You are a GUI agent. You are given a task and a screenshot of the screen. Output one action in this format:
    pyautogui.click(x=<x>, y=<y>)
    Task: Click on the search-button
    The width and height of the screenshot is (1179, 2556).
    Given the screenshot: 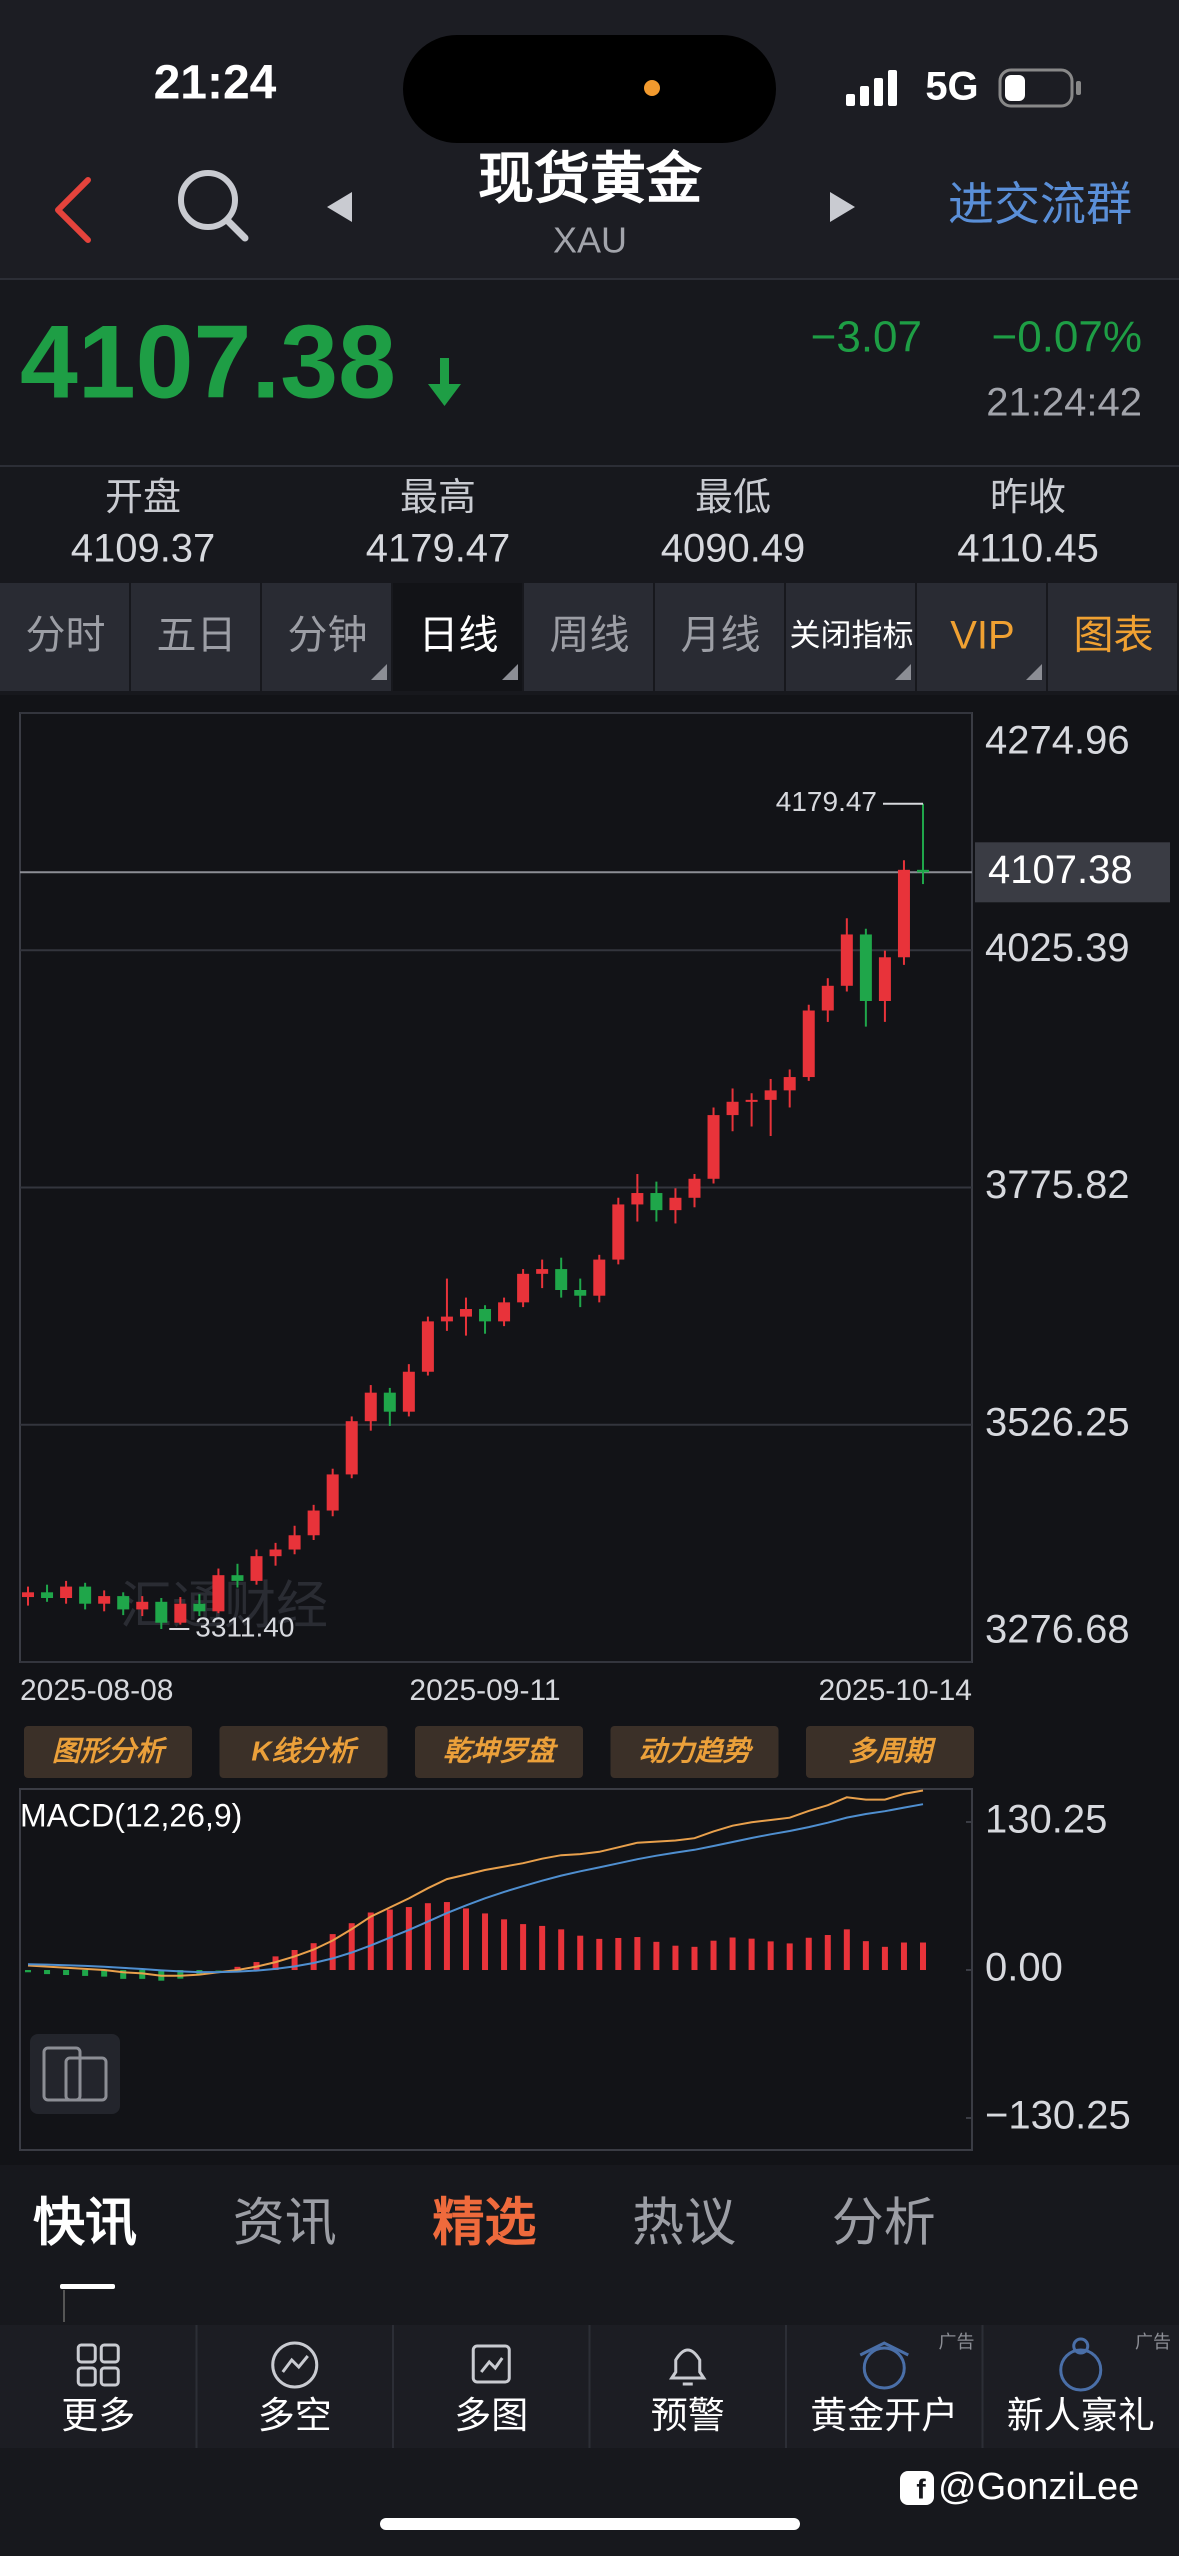 What is the action you would take?
    pyautogui.click(x=213, y=206)
    